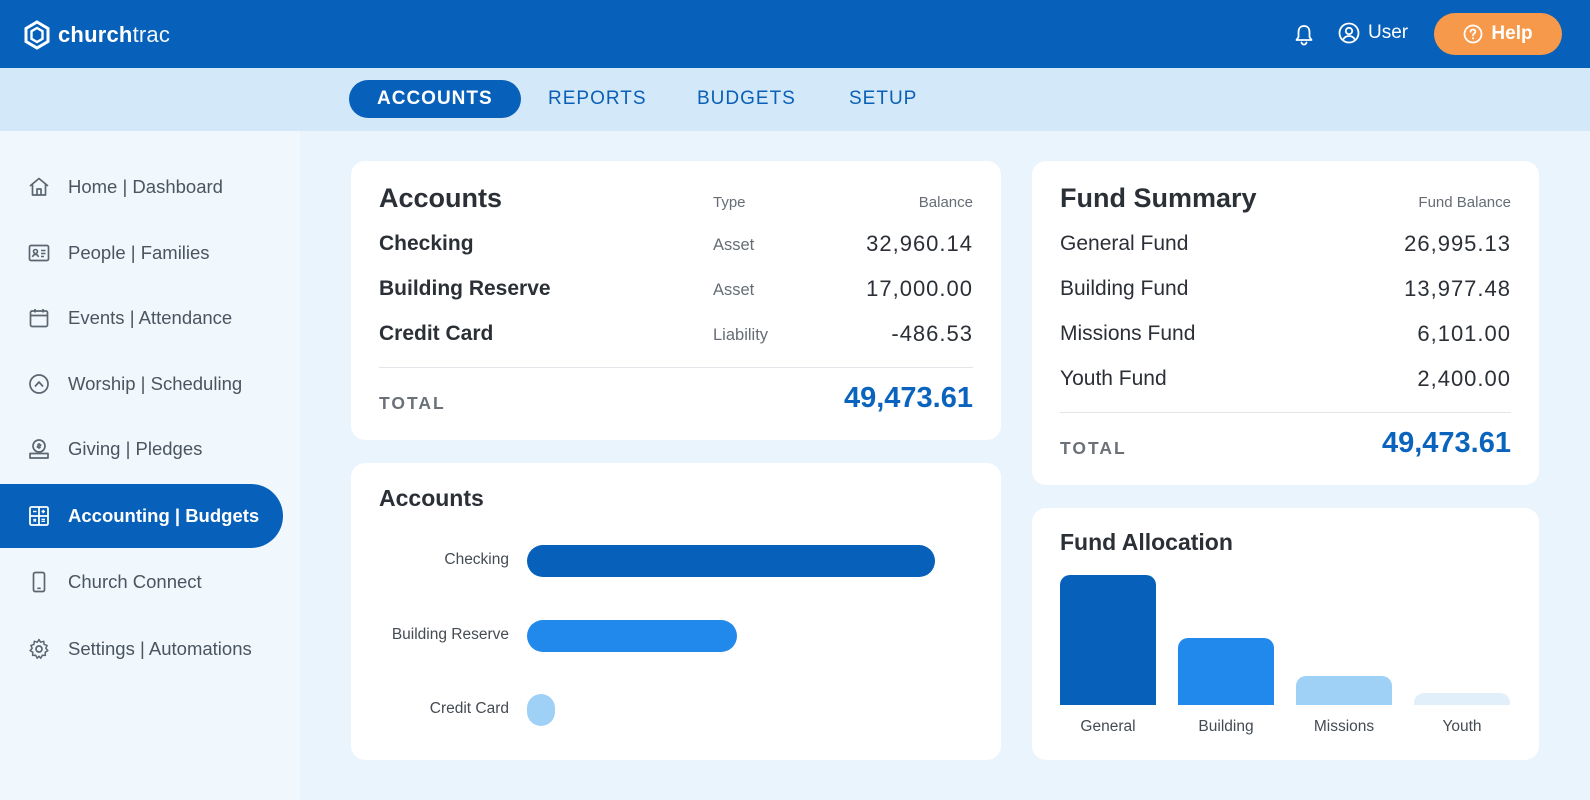 This screenshot has height=800, width=1590. Describe the element at coordinates (160, 648) in the screenshot. I see `sidebar-item-label: Settings | Automations` at that location.